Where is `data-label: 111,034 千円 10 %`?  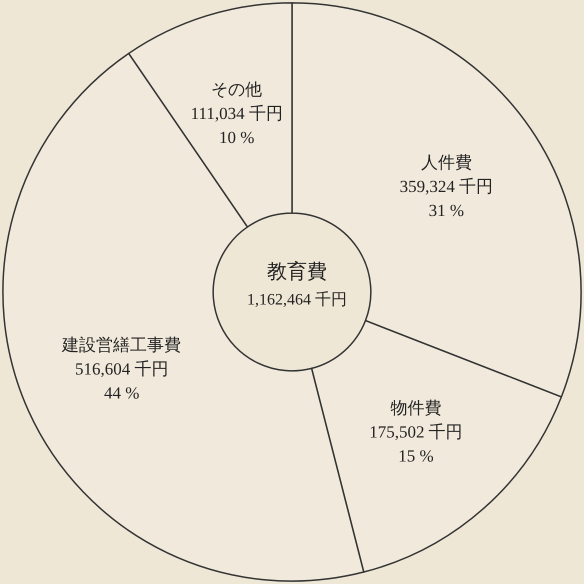 data-label: 111,034 千円 10 % is located at coordinates (236, 125).